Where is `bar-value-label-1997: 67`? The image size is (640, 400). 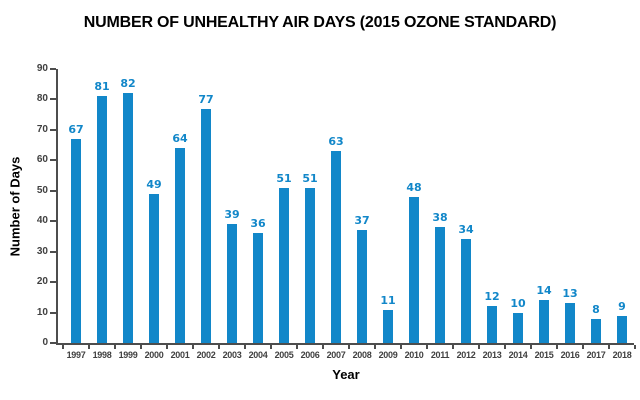 bar-value-label-1997: 67 is located at coordinates (76, 130).